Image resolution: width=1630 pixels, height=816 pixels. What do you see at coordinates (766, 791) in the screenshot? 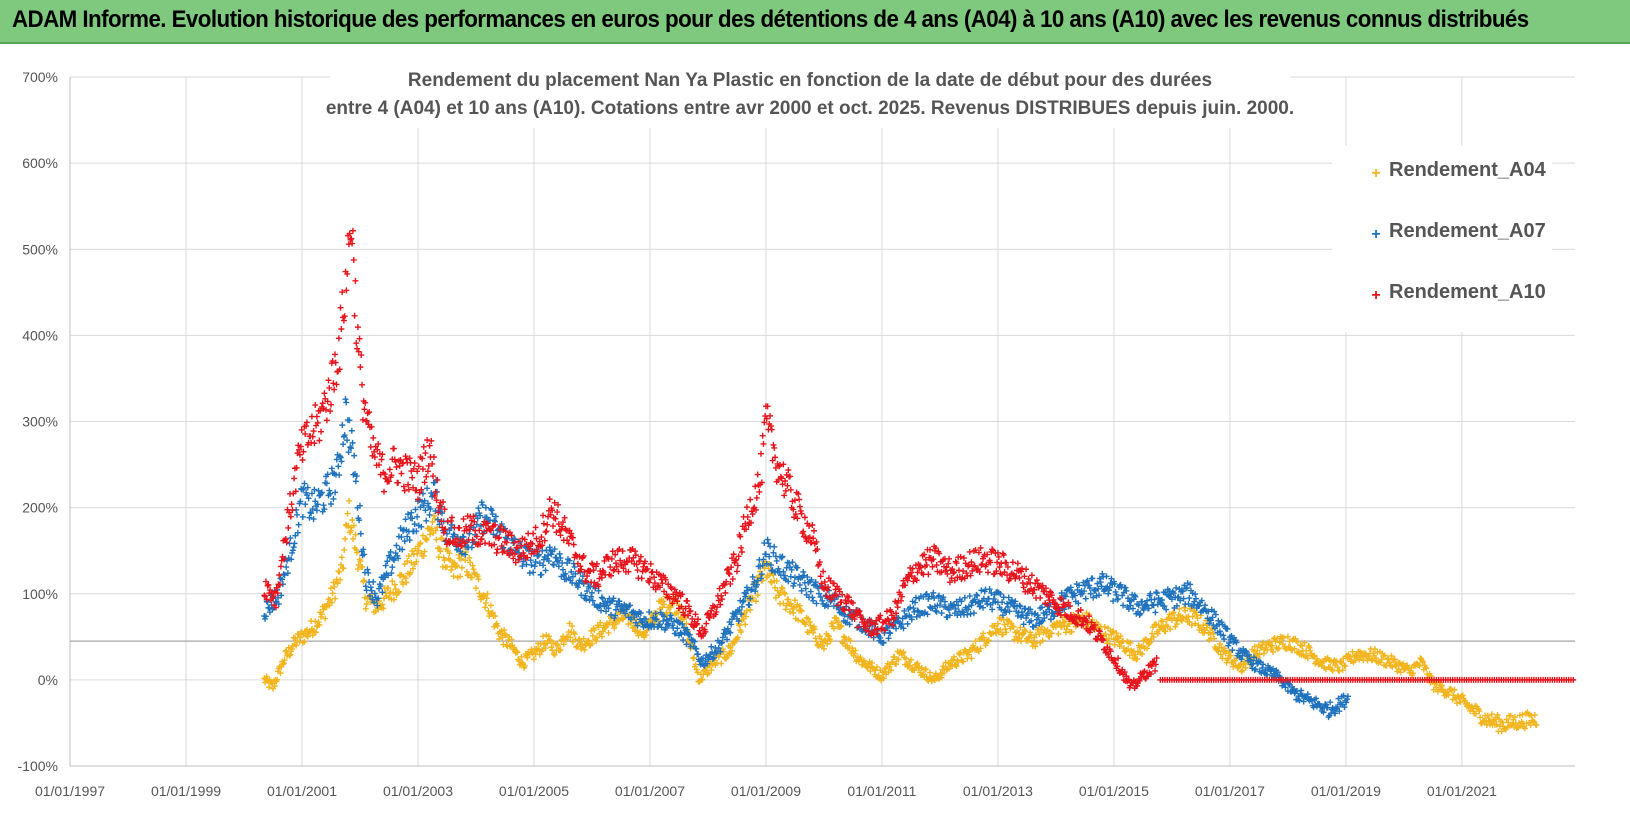
I see `x-tick-label: 01/01/2009` at bounding box center [766, 791].